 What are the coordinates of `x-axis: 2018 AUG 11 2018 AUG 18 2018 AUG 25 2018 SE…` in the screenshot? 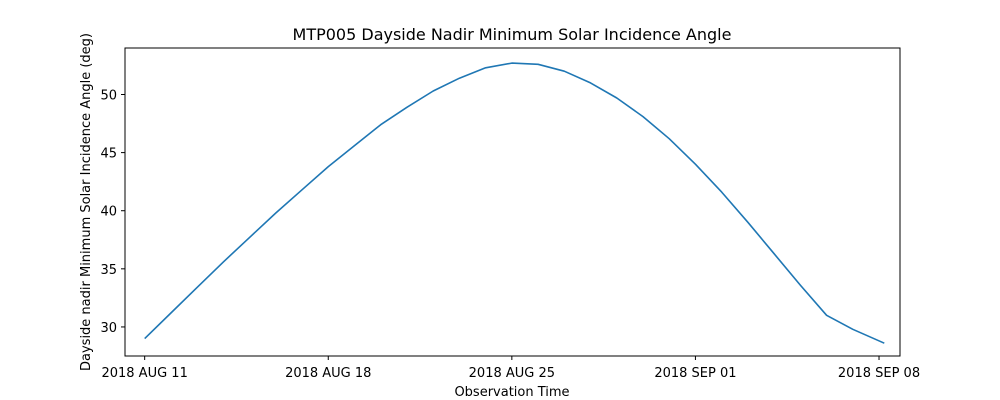 It's located at (510, 368).